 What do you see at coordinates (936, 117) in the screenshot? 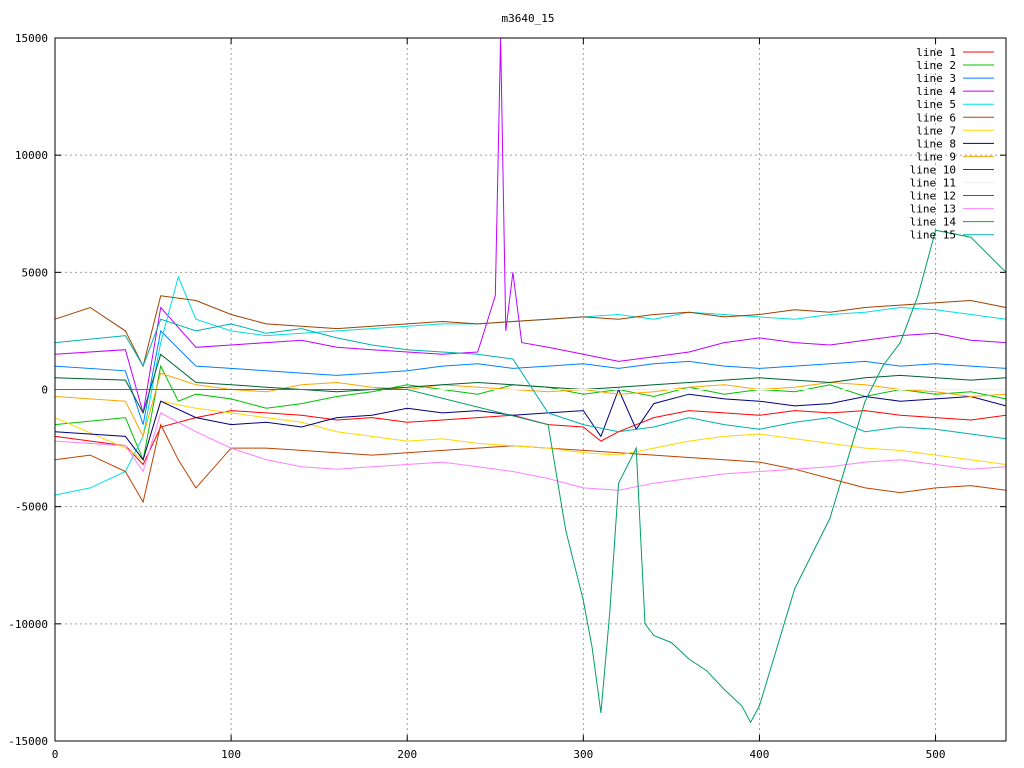
I see `legend-label: line 6` at bounding box center [936, 117].